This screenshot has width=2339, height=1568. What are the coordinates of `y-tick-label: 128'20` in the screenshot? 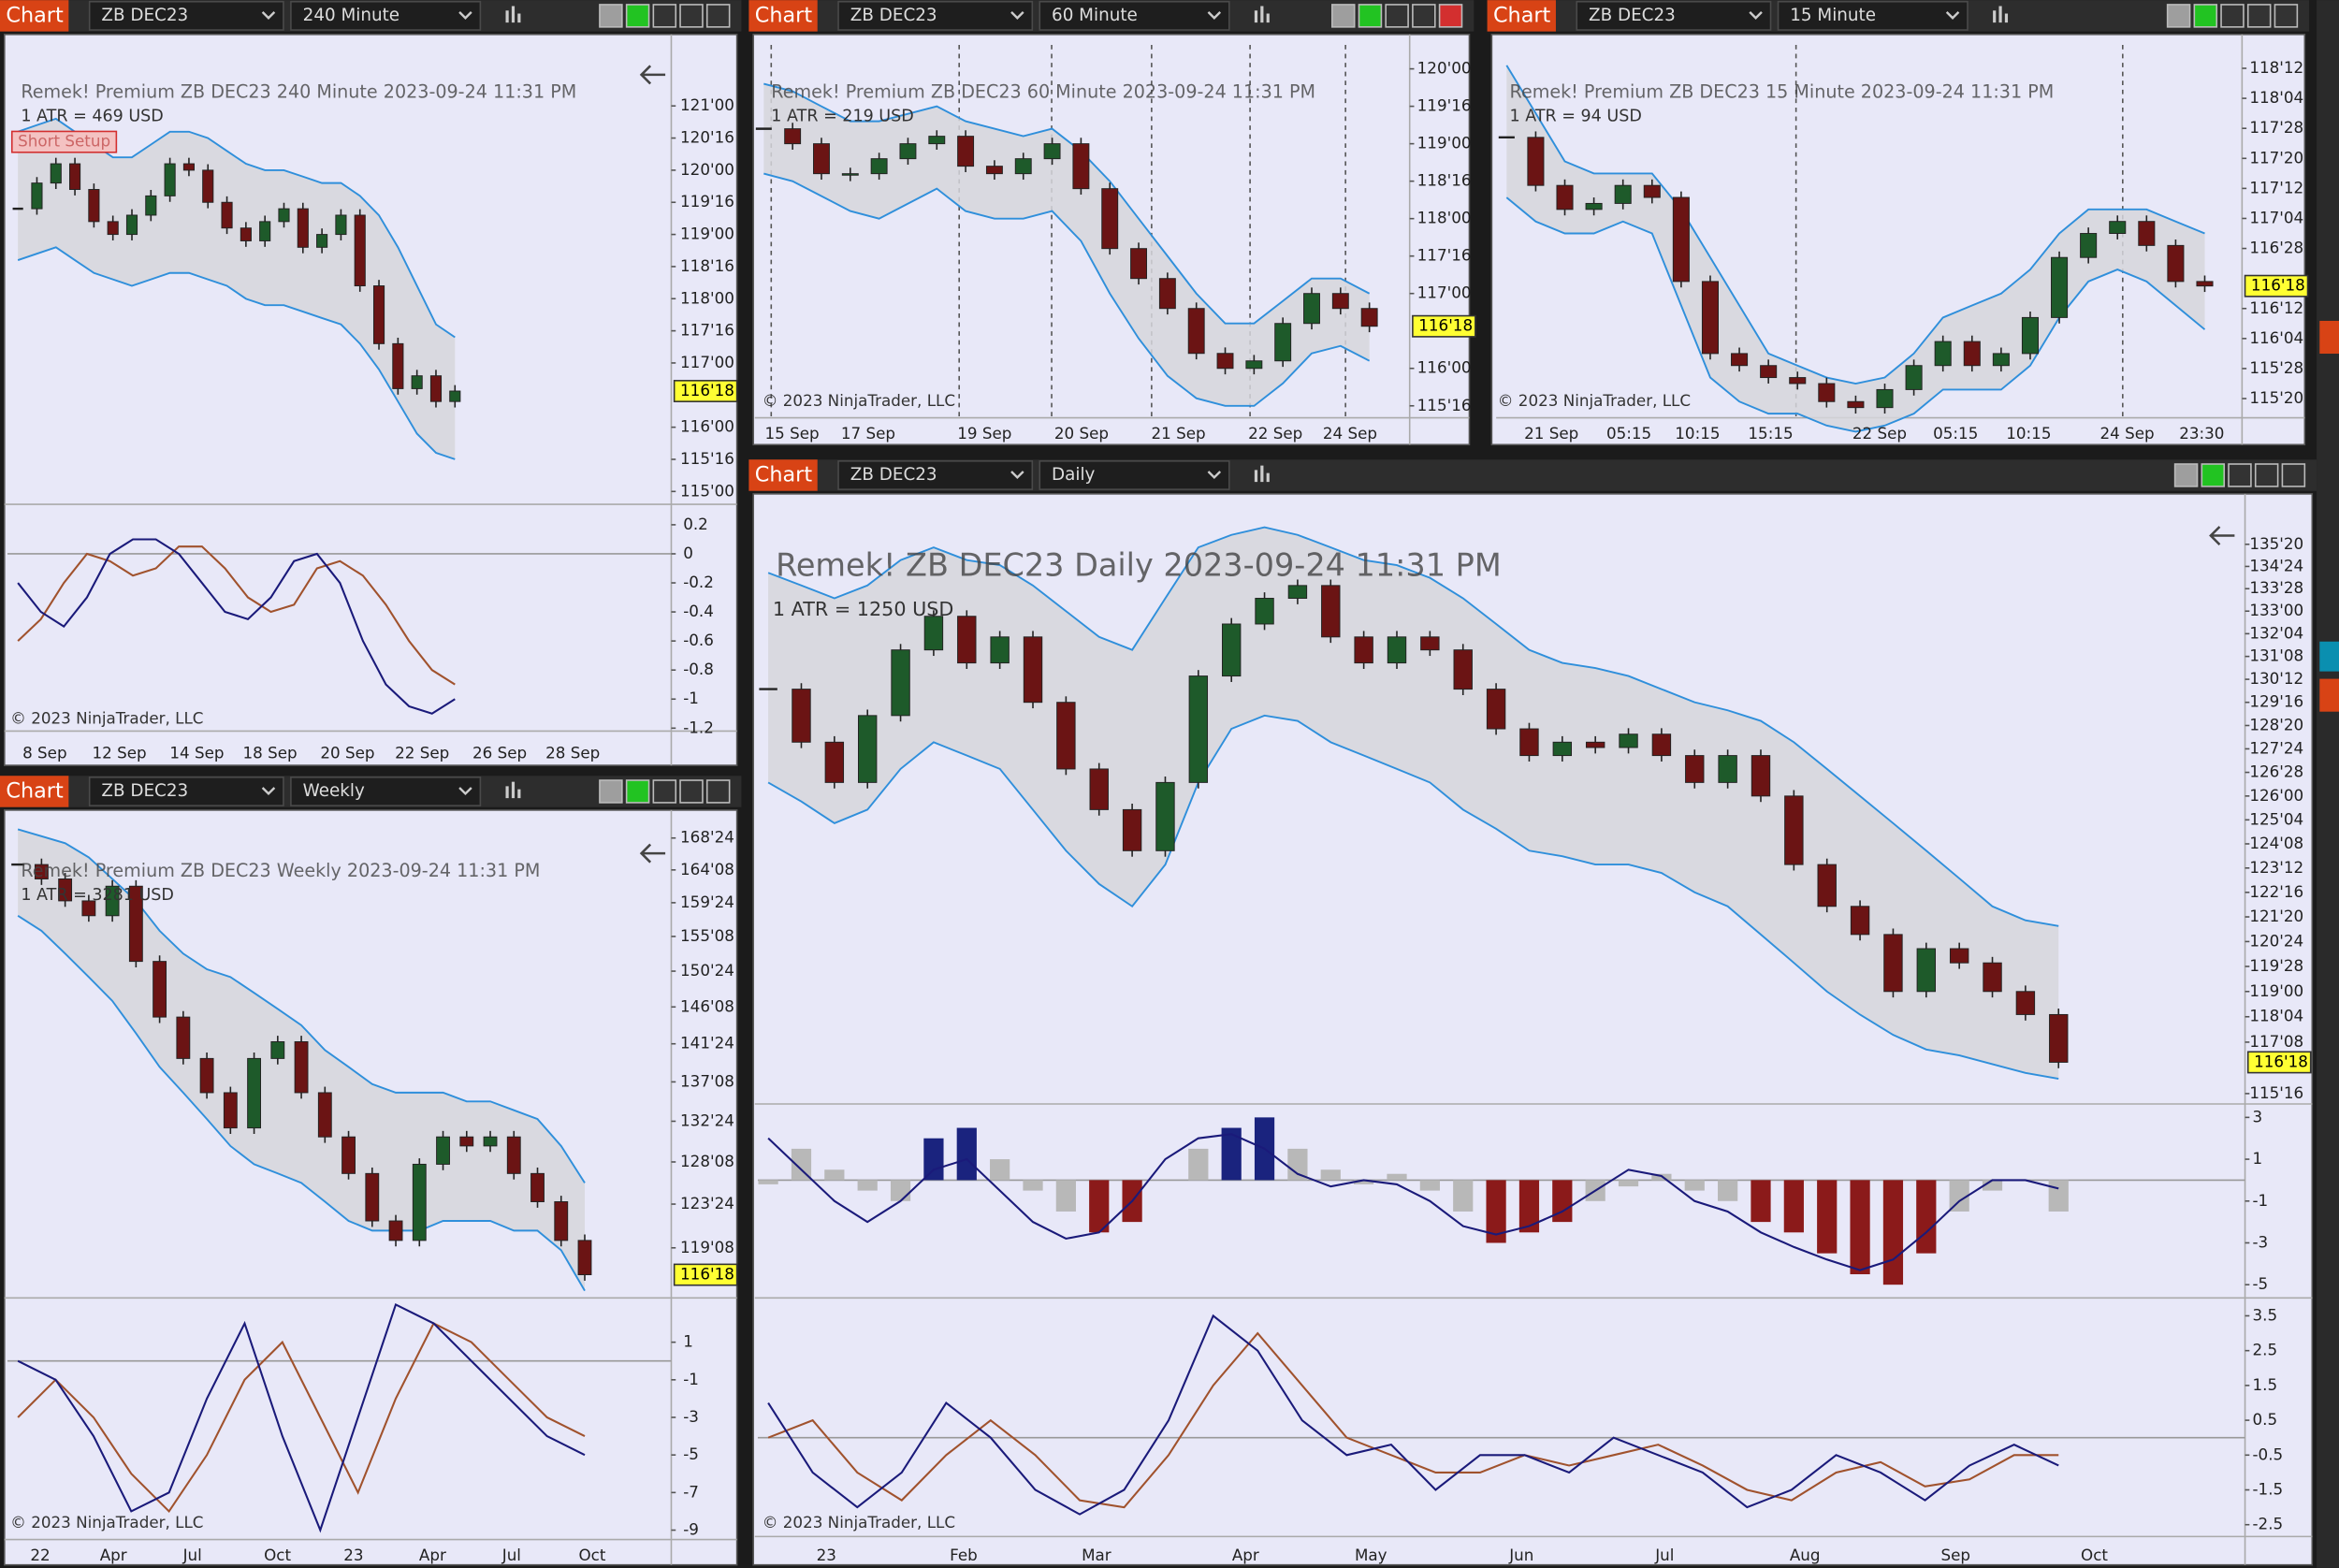 It's located at (2276, 724).